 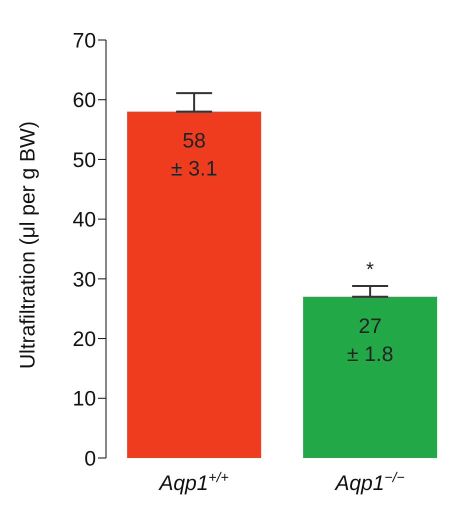 What do you see at coordinates (90, 458) in the screenshot?
I see `y-tick-label: 0` at bounding box center [90, 458].